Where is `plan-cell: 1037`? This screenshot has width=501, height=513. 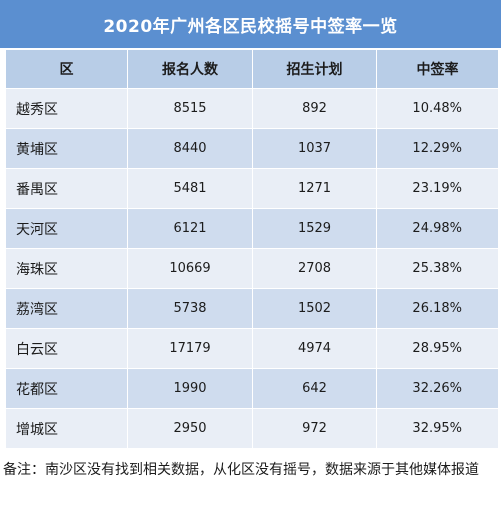 plan-cell: 1037 is located at coordinates (314, 148).